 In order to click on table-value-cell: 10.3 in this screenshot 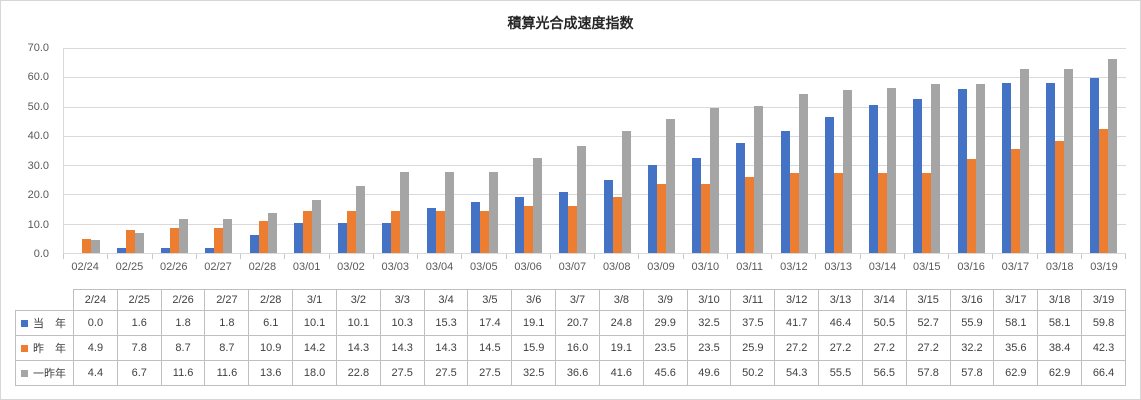, I will do `click(402, 323)`.